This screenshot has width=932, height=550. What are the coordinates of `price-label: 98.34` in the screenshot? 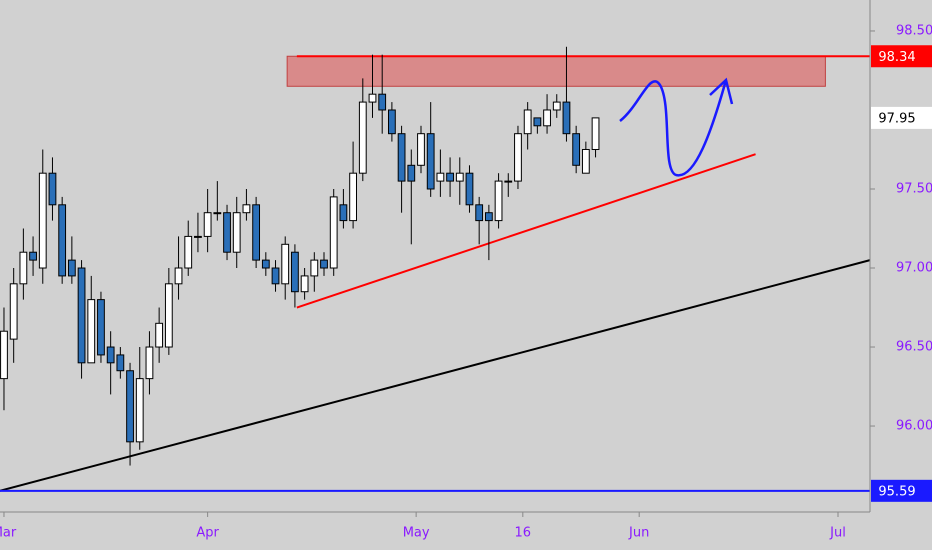 It's located at (896, 57).